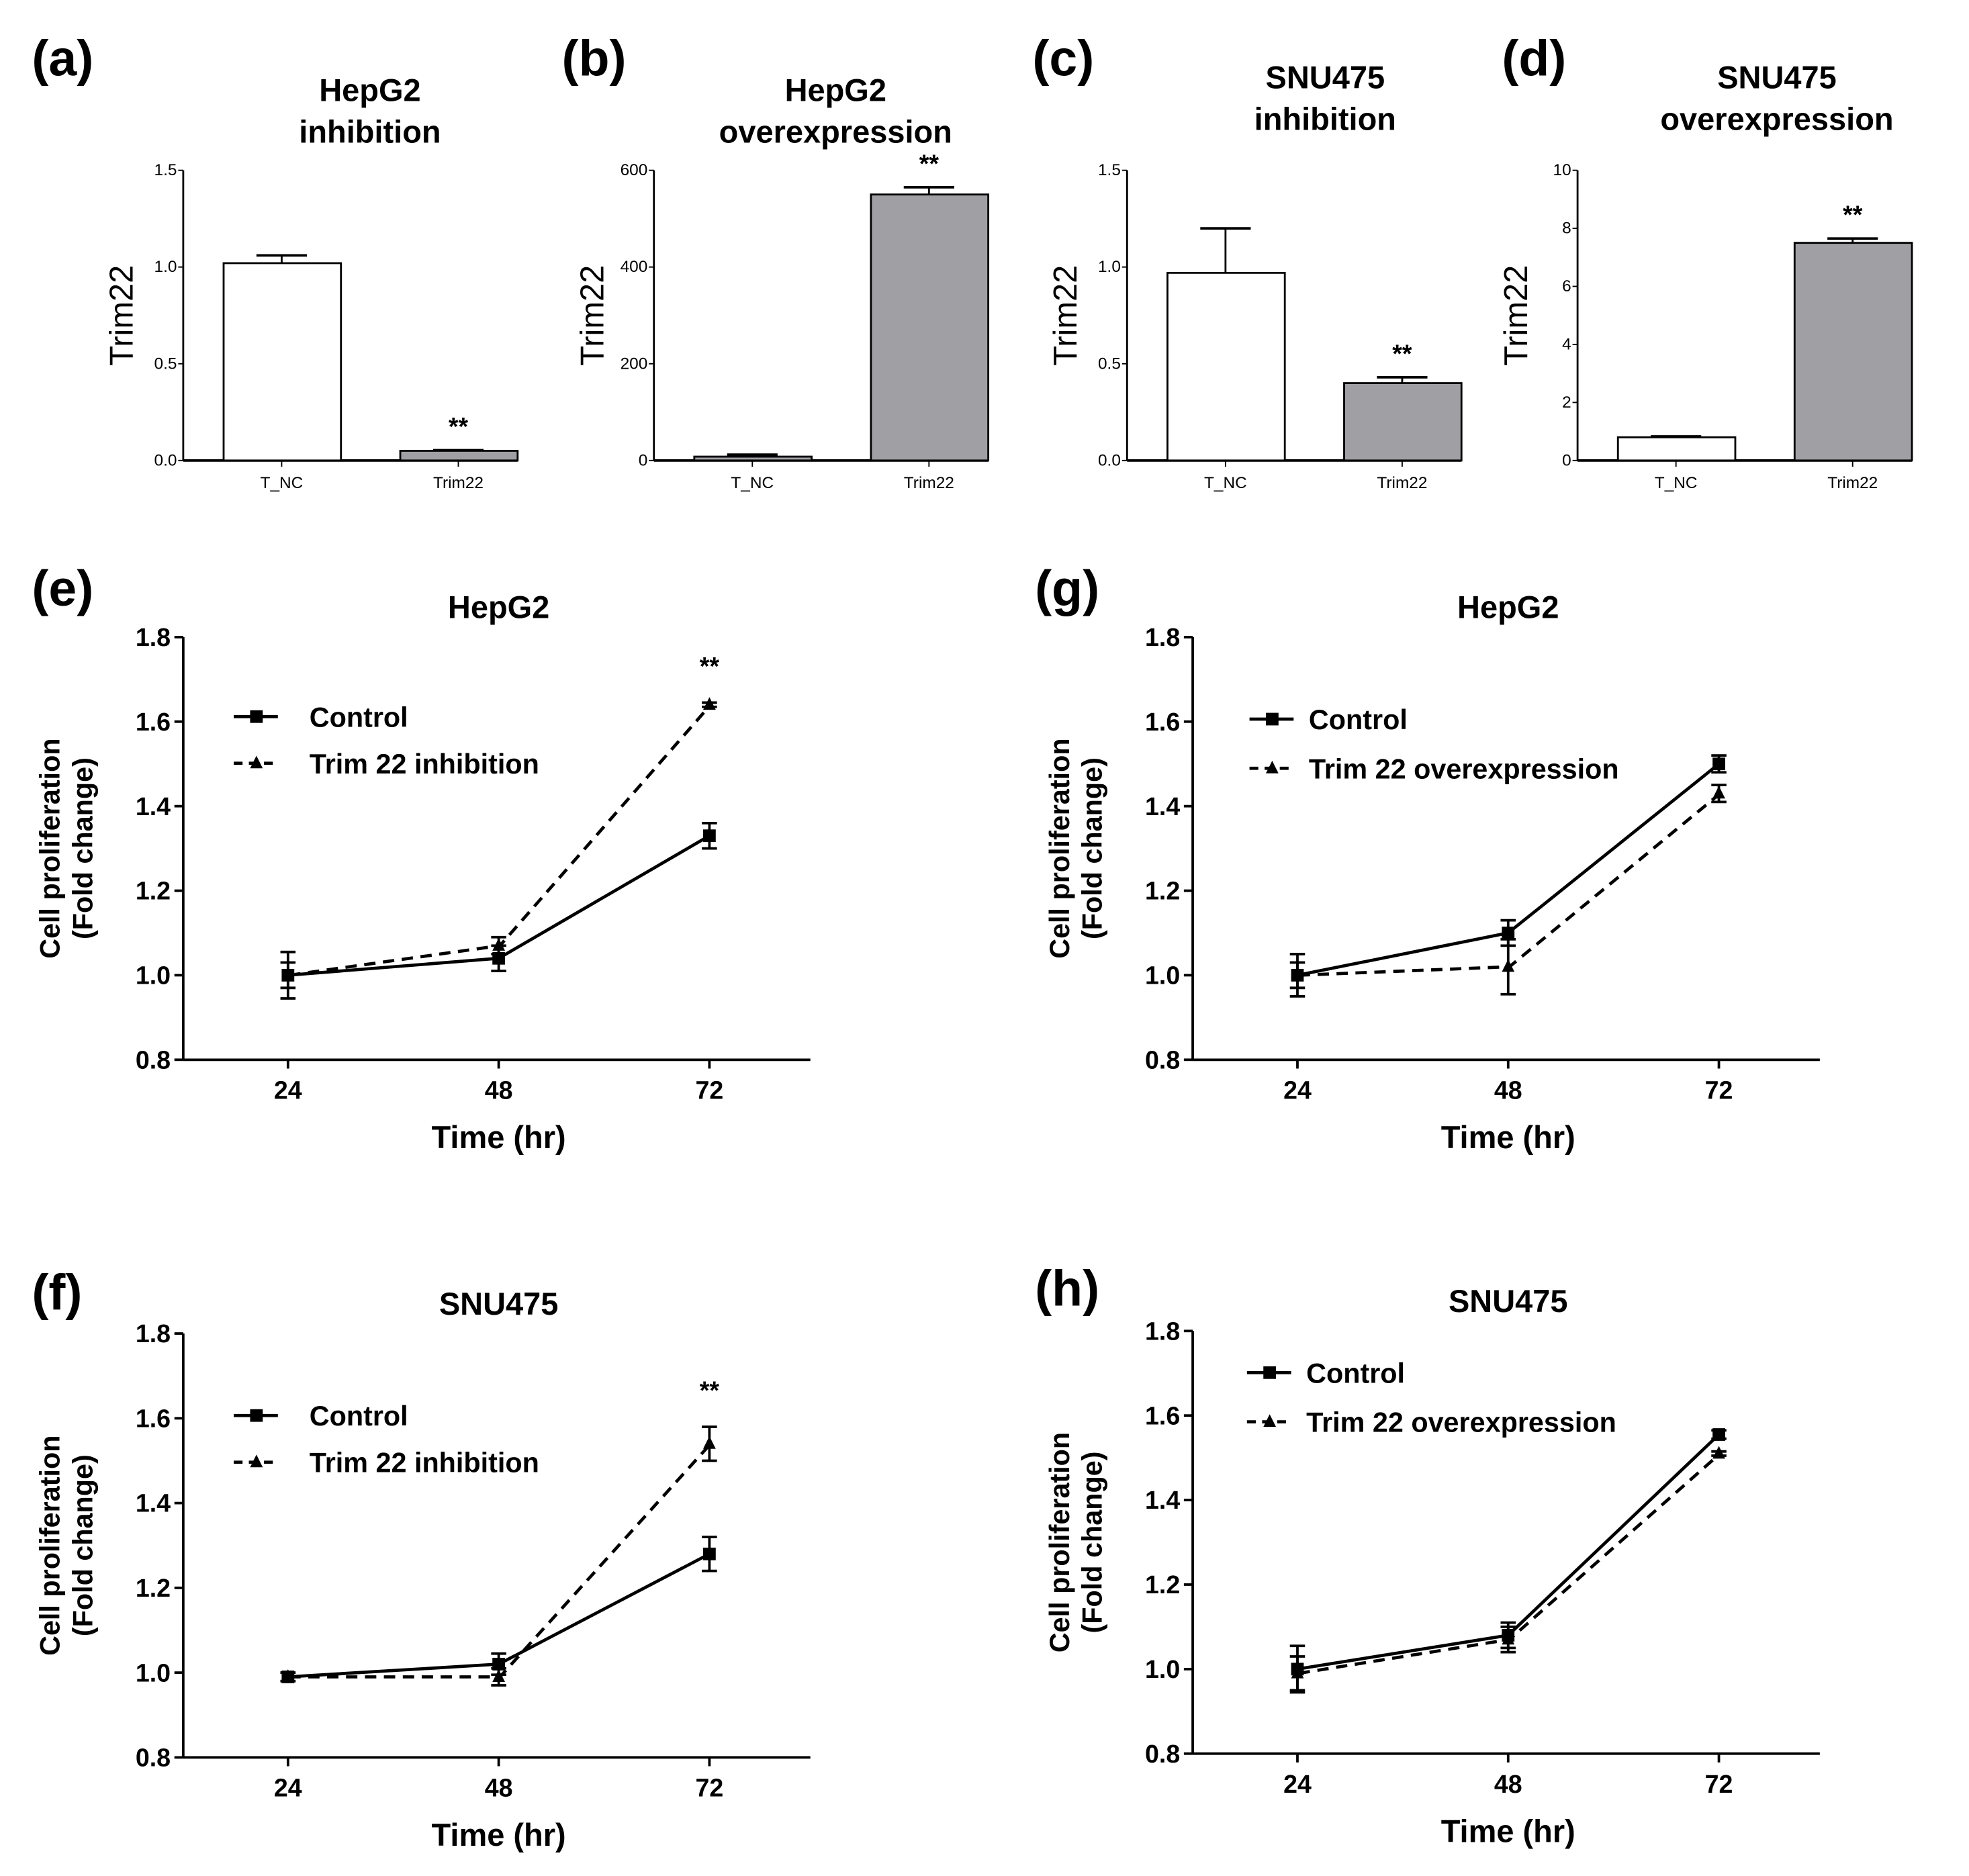  Describe the element at coordinates (1562, 170) in the screenshot. I see `y-tick-label: 10` at that location.